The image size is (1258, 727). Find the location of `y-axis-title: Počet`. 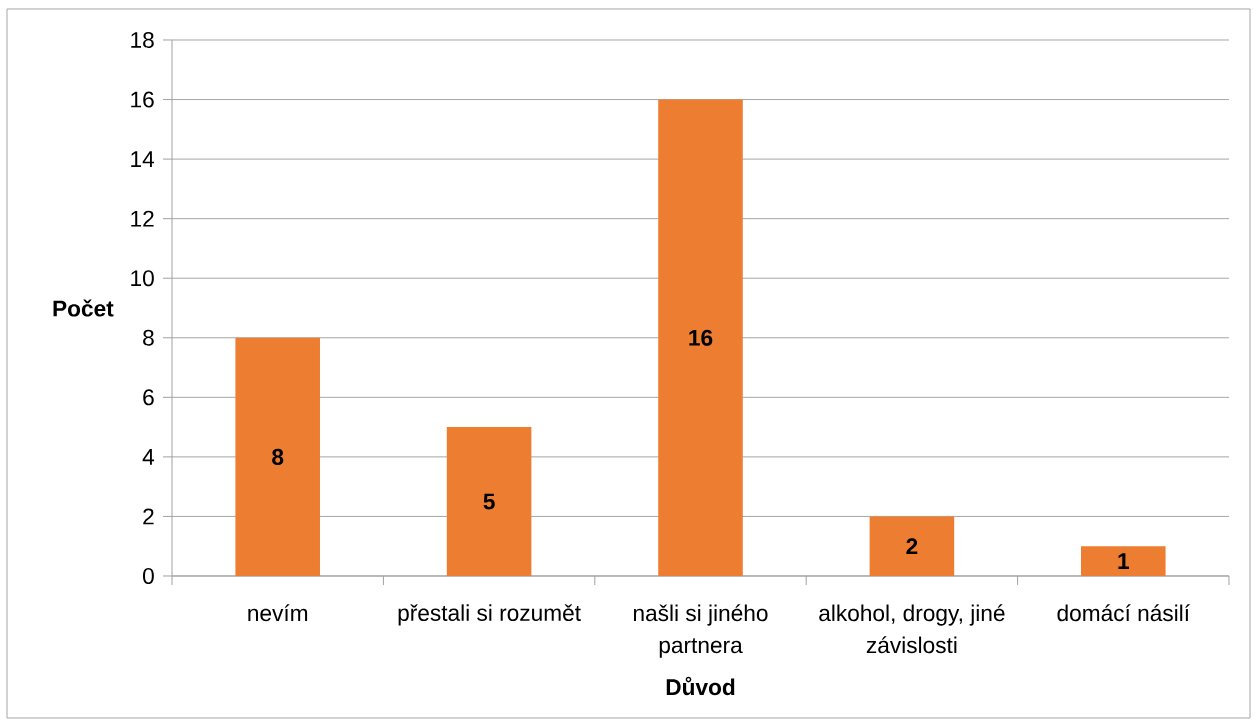

y-axis-title: Počet is located at coordinates (83, 308).